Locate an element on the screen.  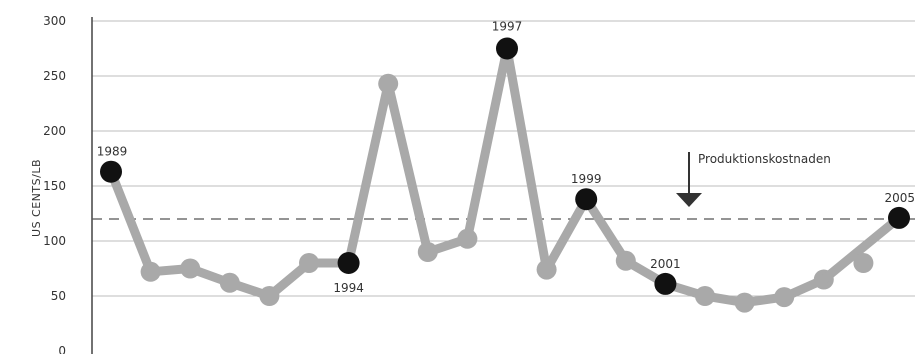
data-point-1990 is located at coordinates (150, 271).